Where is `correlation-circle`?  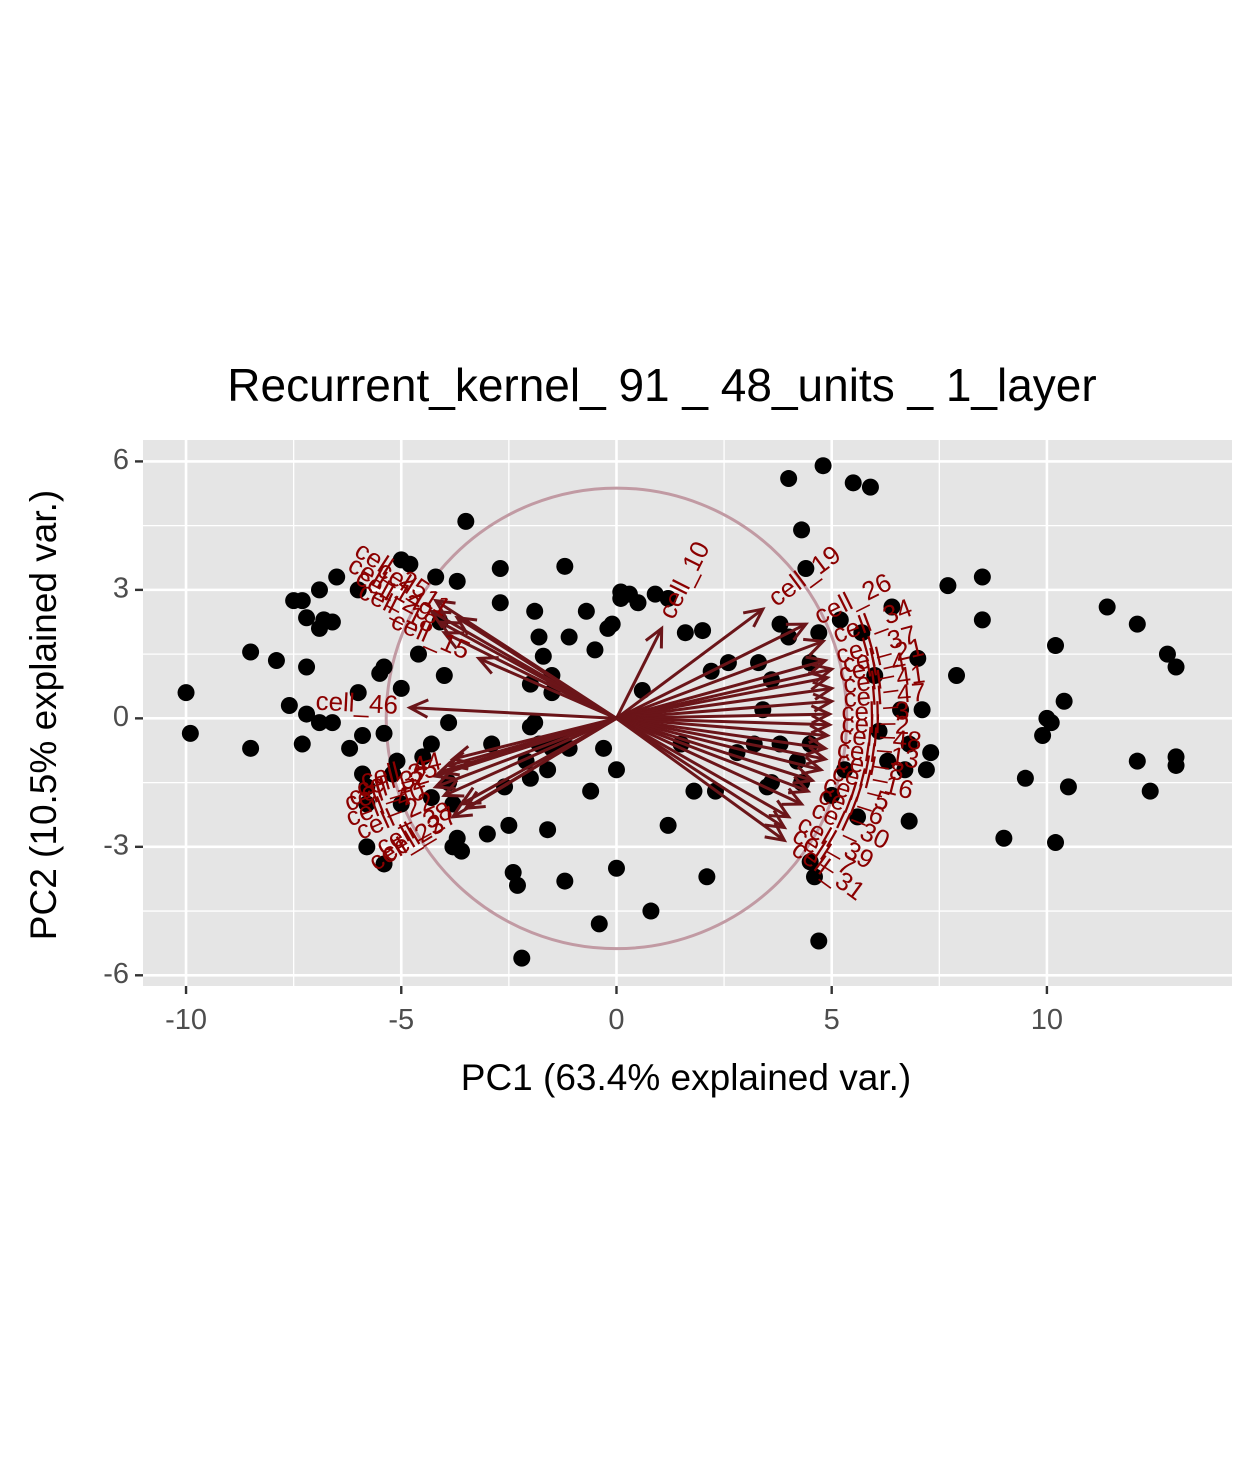 correlation-circle is located at coordinates (616, 718).